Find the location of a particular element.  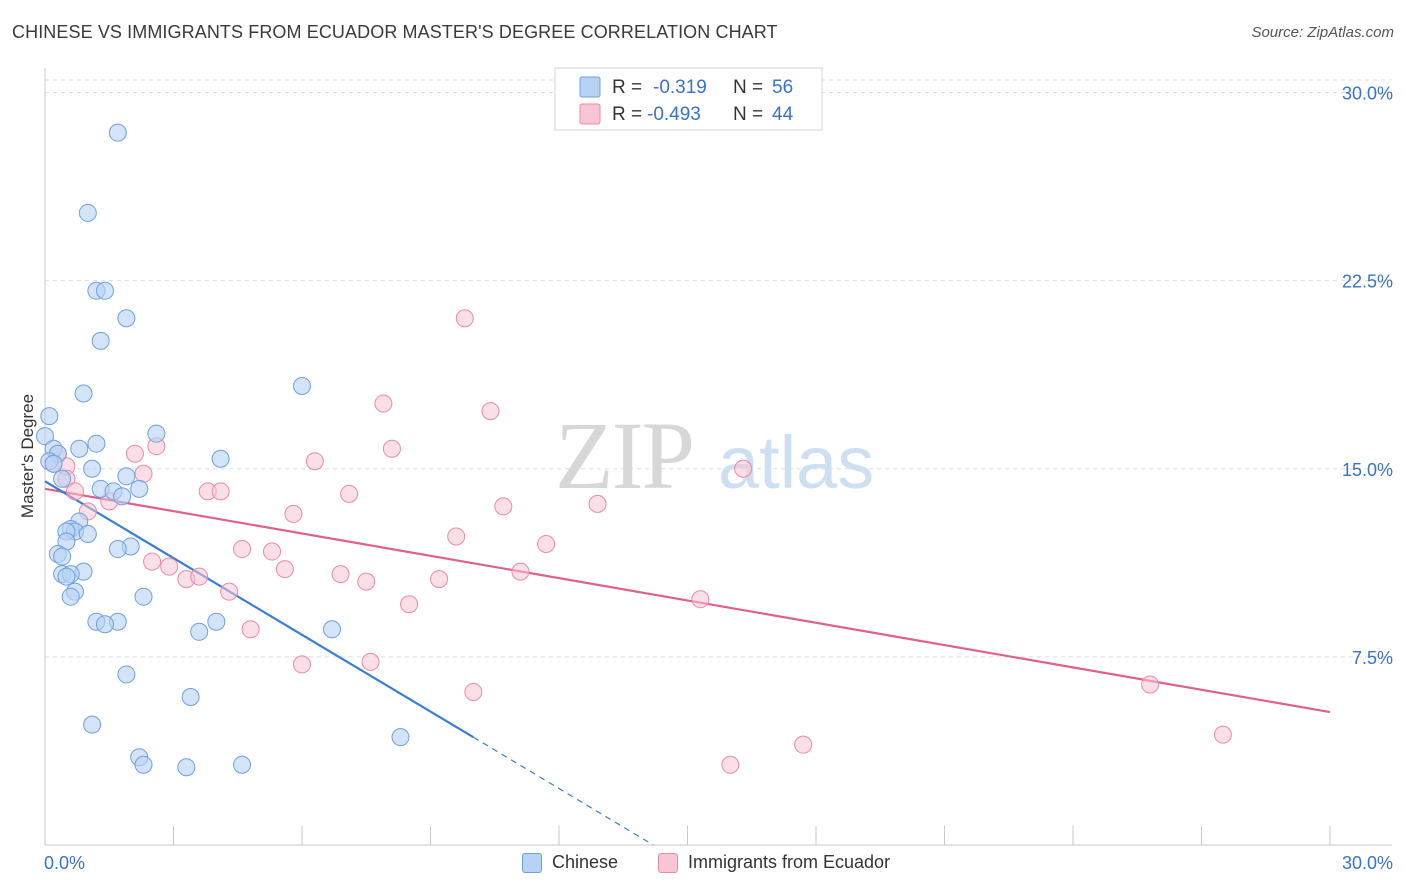

trendline-chinese-extension is located at coordinates (563, 791).